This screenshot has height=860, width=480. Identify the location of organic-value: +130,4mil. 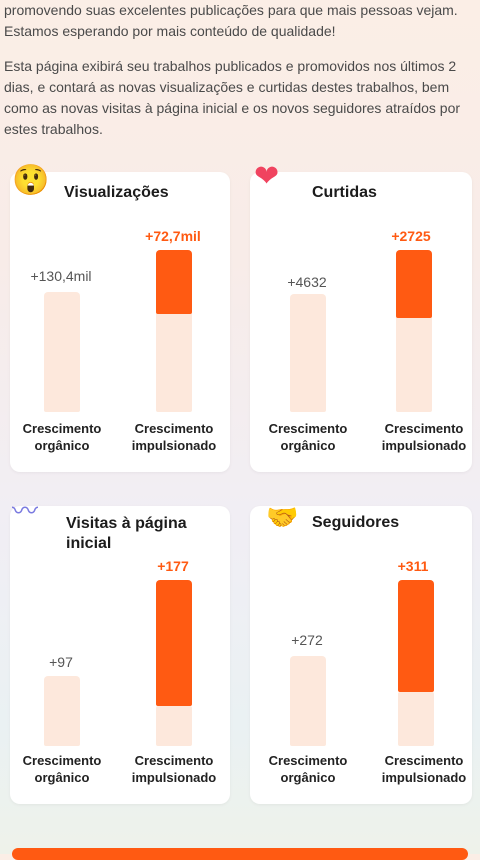
(61, 276).